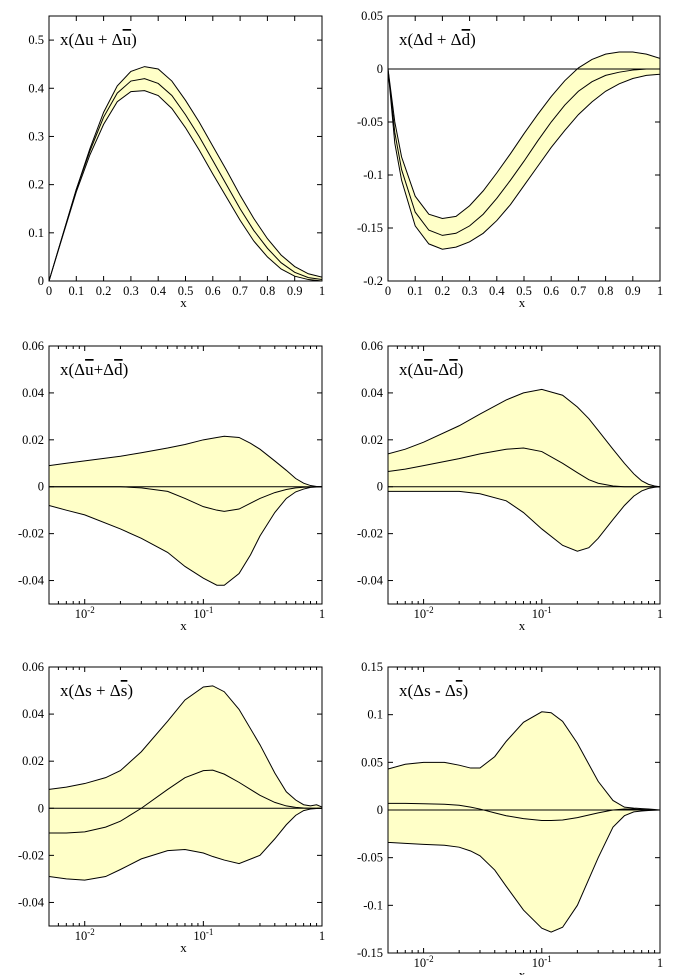 Image resolution: width=678 pixels, height=975 pixels. I want to click on y-tick-label: 0.3, so click(36, 136).